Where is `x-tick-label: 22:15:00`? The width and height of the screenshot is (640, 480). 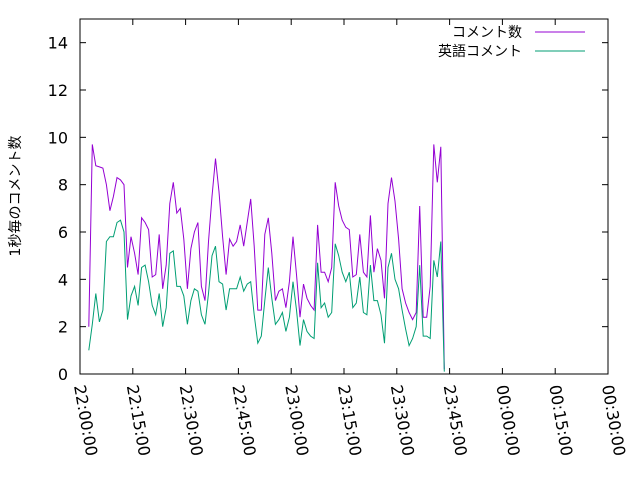
x-tick-label: 22:15:00 is located at coordinates (138, 420).